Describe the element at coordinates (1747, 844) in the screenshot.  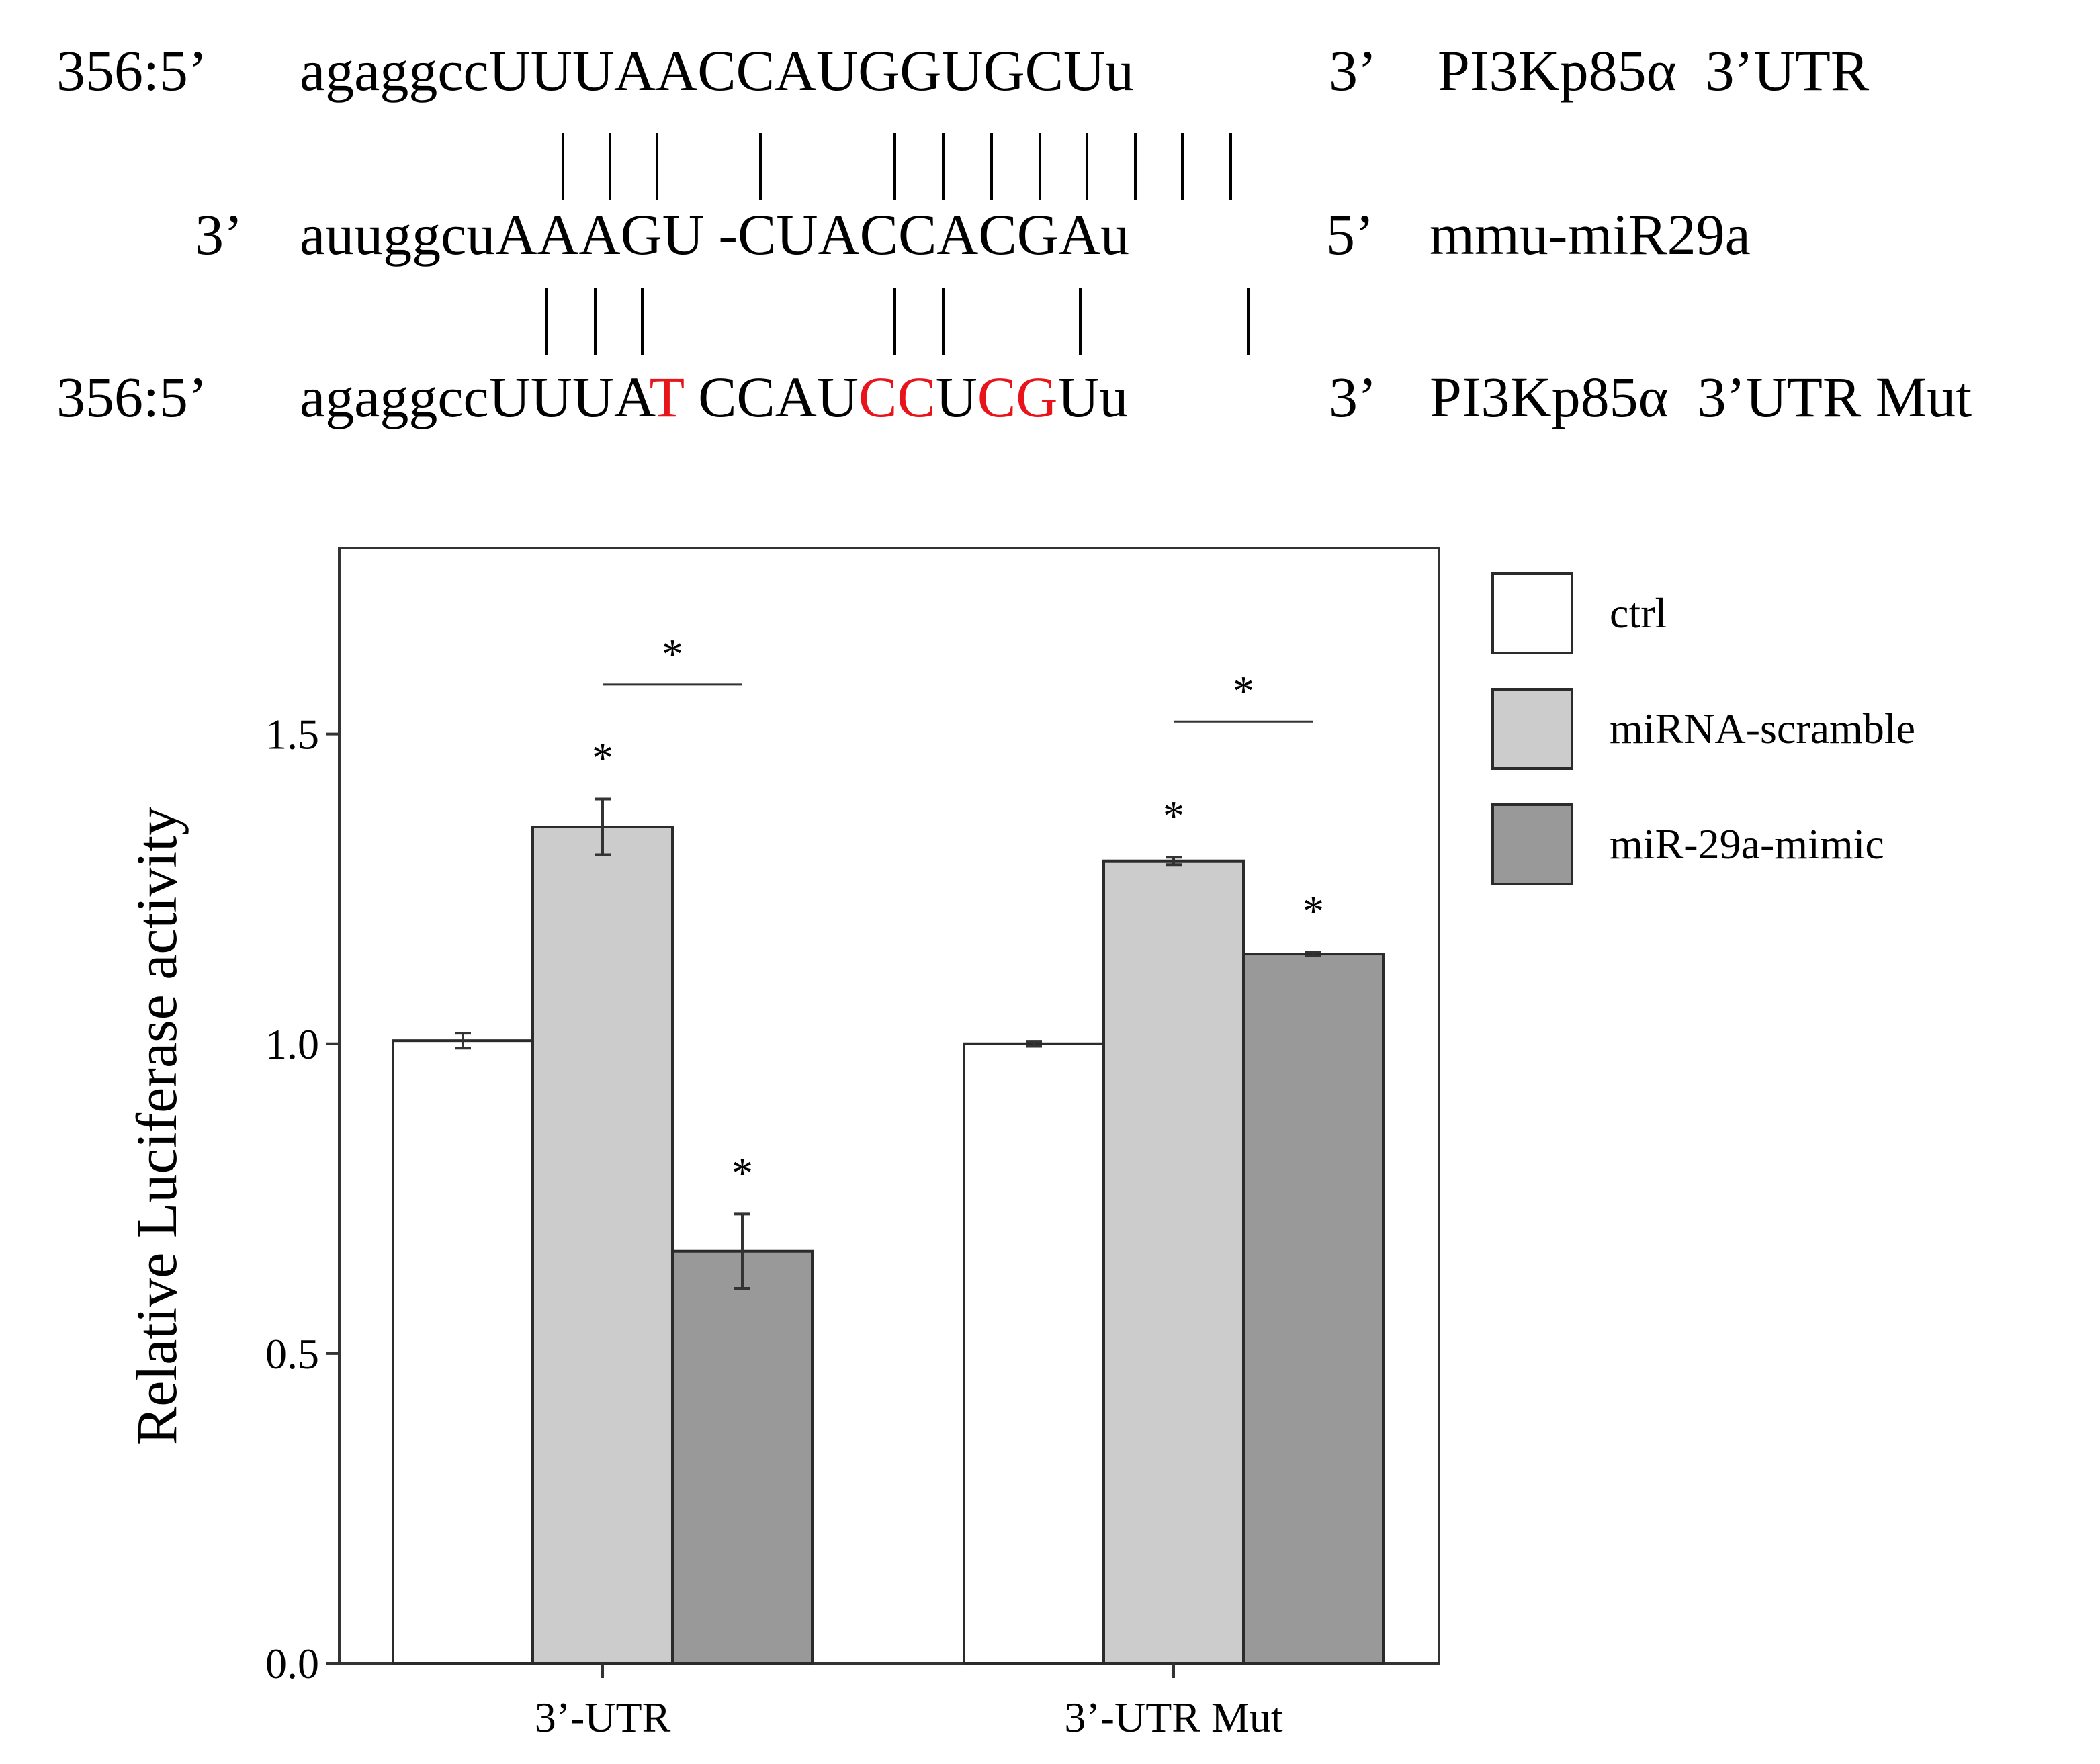
I see `legend-label: miR-29a-mimic` at that location.